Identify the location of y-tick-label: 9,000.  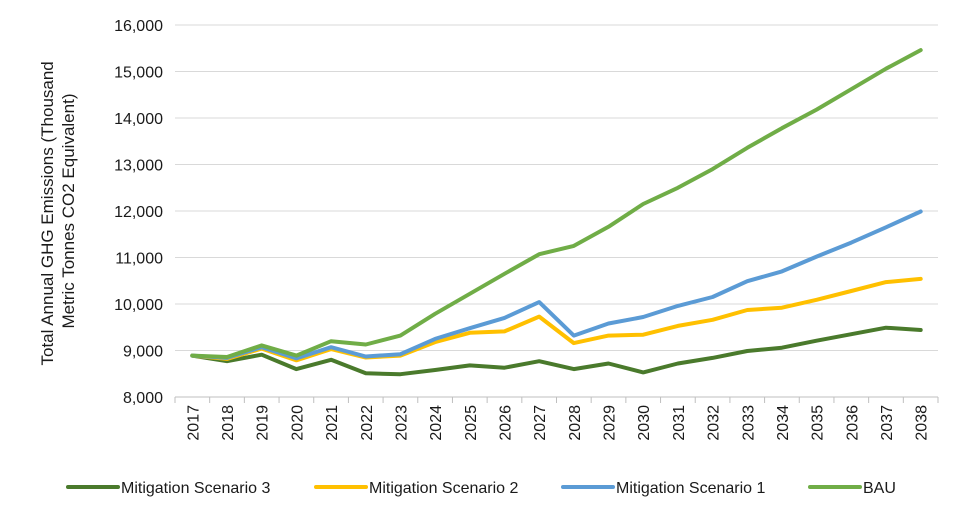
(143, 352).